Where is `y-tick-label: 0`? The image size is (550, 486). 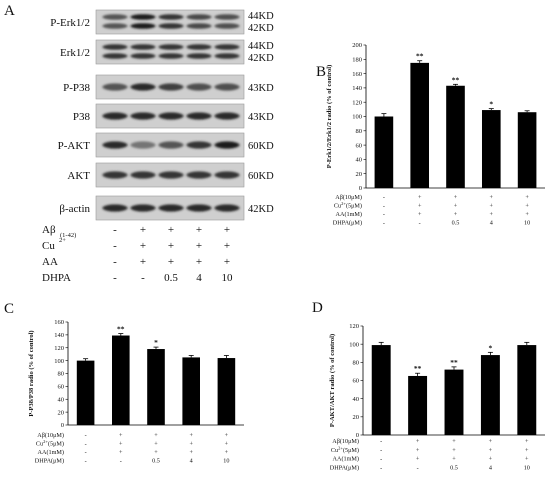
y-tick-label: 0 is located at coordinates (357, 435).